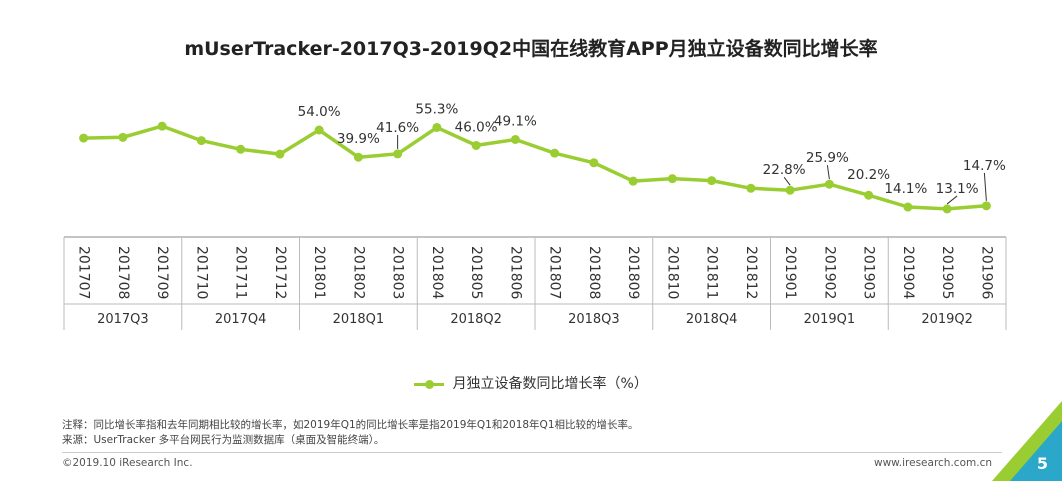 The width and height of the screenshot is (1062, 481). I want to click on month-tick-label: 201808, so click(594, 272).